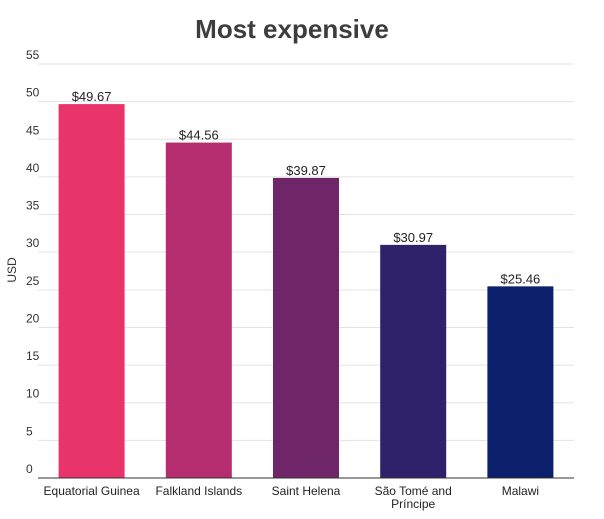  Describe the element at coordinates (33, 394) in the screenshot. I see `y-tick-label: 10` at that location.